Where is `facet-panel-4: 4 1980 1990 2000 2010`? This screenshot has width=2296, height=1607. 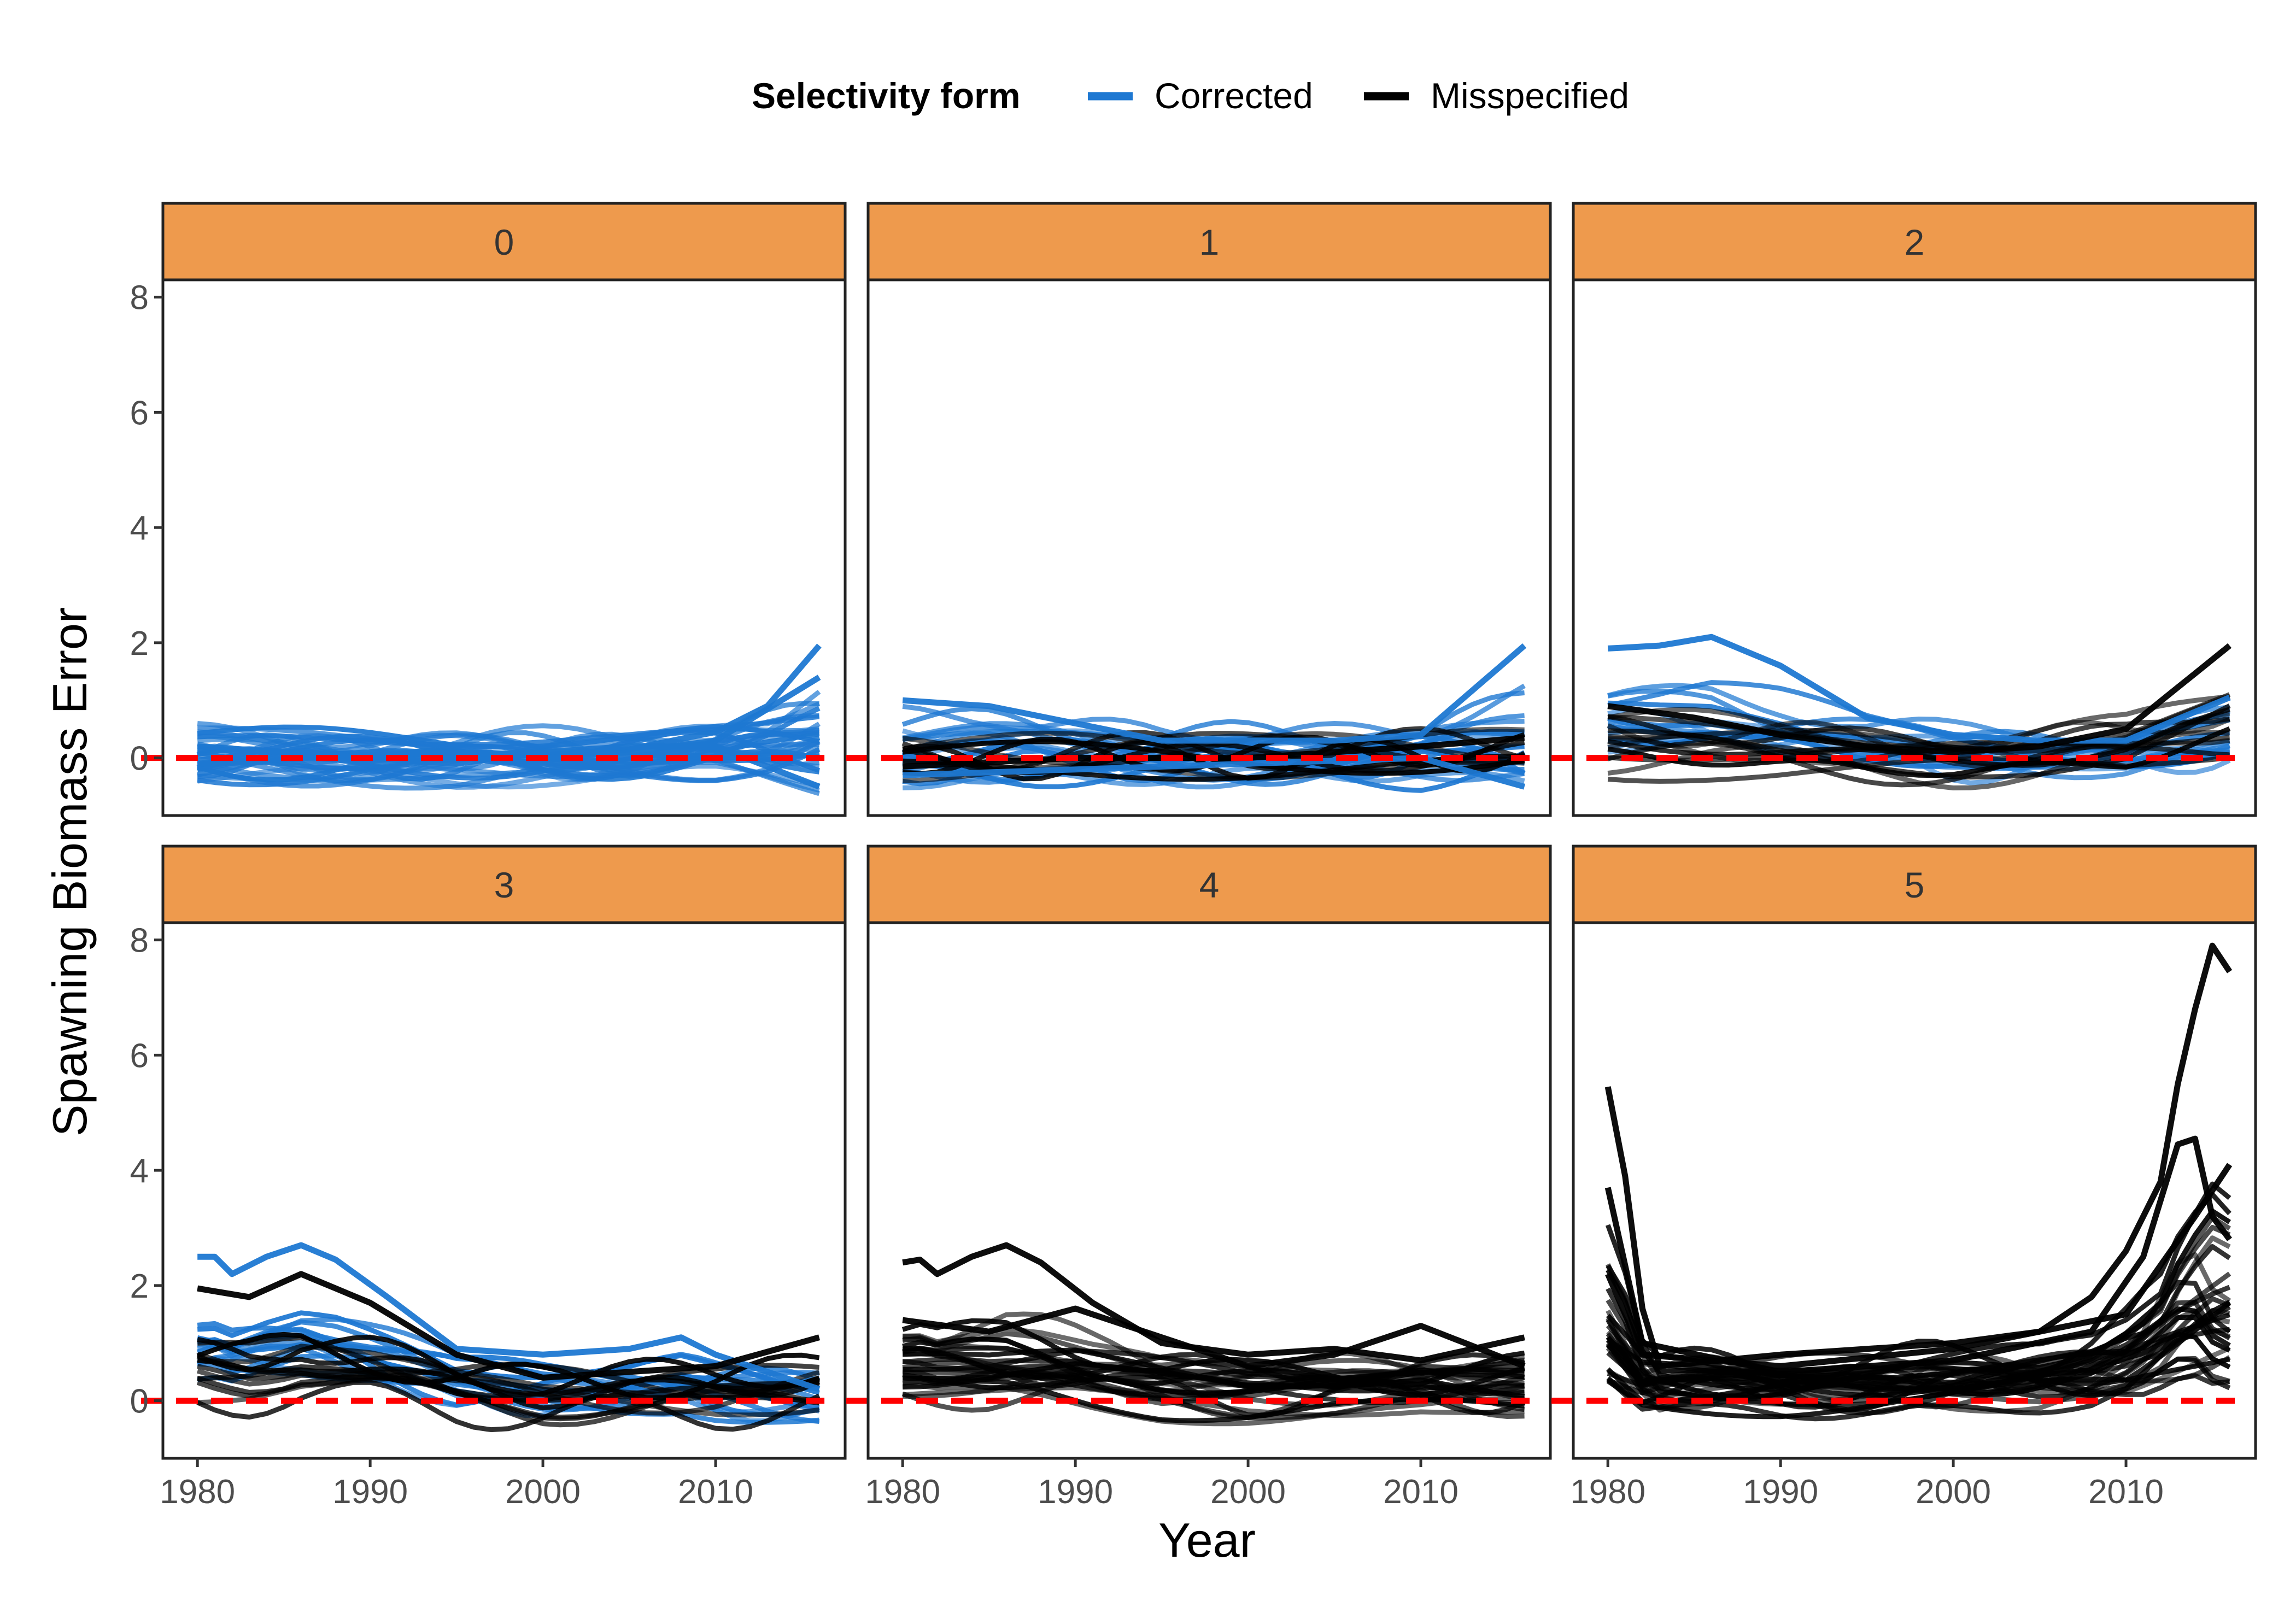
facet-panel-4: 4 1980 1990 2000 2010 is located at coordinates (1199, 1178).